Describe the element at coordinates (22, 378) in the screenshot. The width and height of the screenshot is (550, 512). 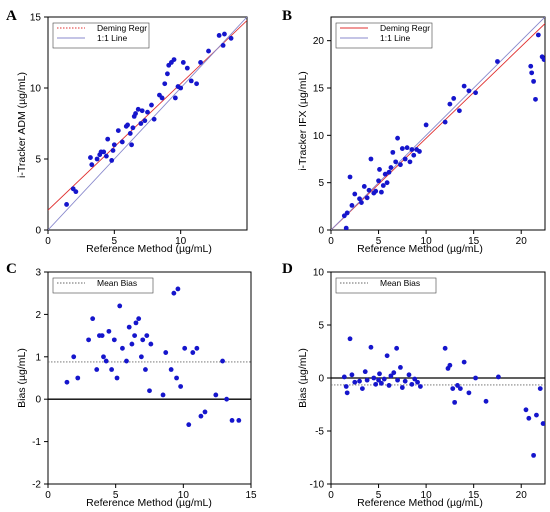
I see `y-axis-label-c: Bias (µg/mL)` at that location.